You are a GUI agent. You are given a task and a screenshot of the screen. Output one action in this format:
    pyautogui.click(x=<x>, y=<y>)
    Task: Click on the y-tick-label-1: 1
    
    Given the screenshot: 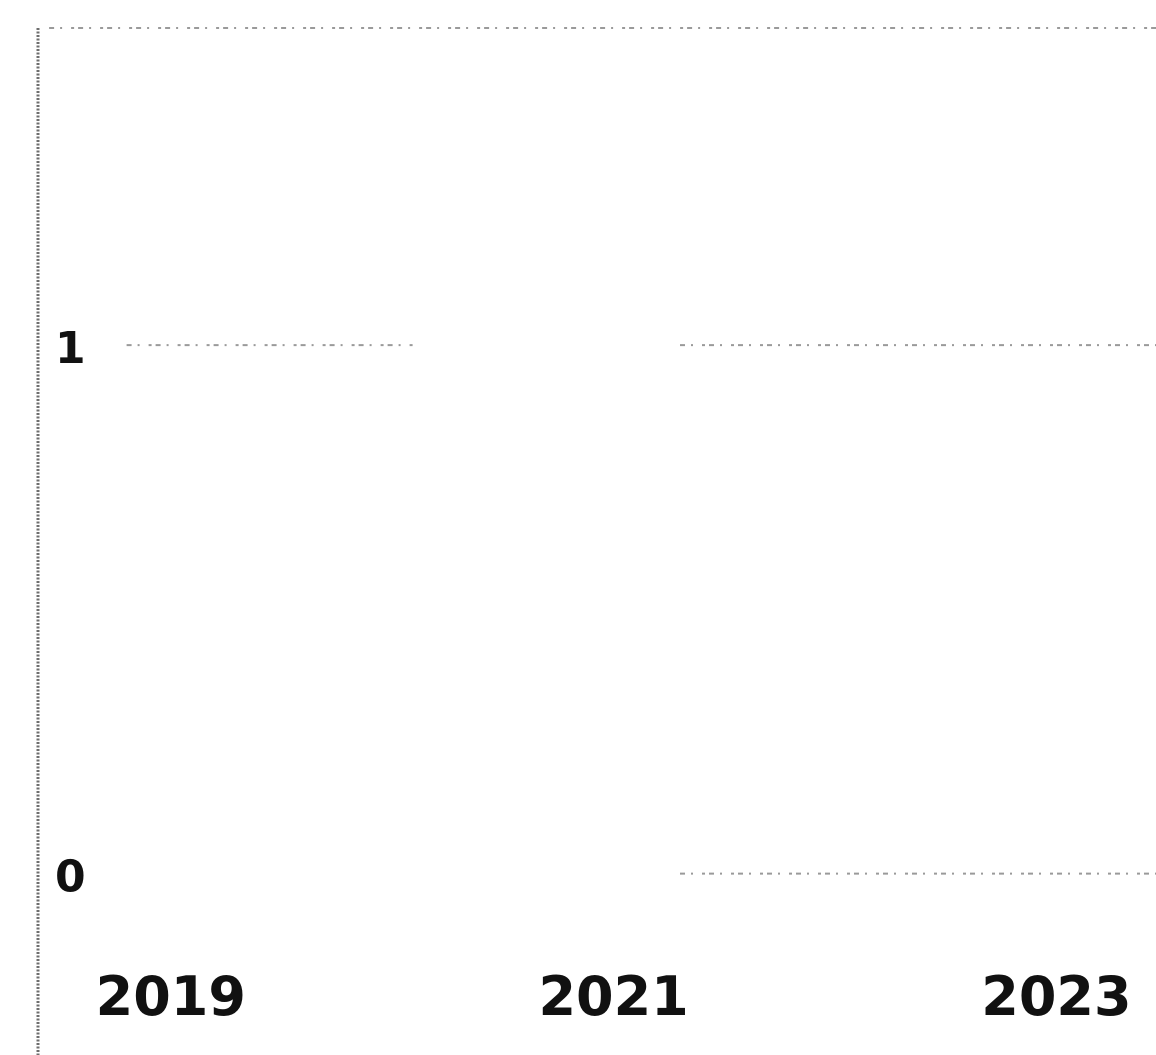 What is the action you would take?
    pyautogui.click(x=70, y=348)
    